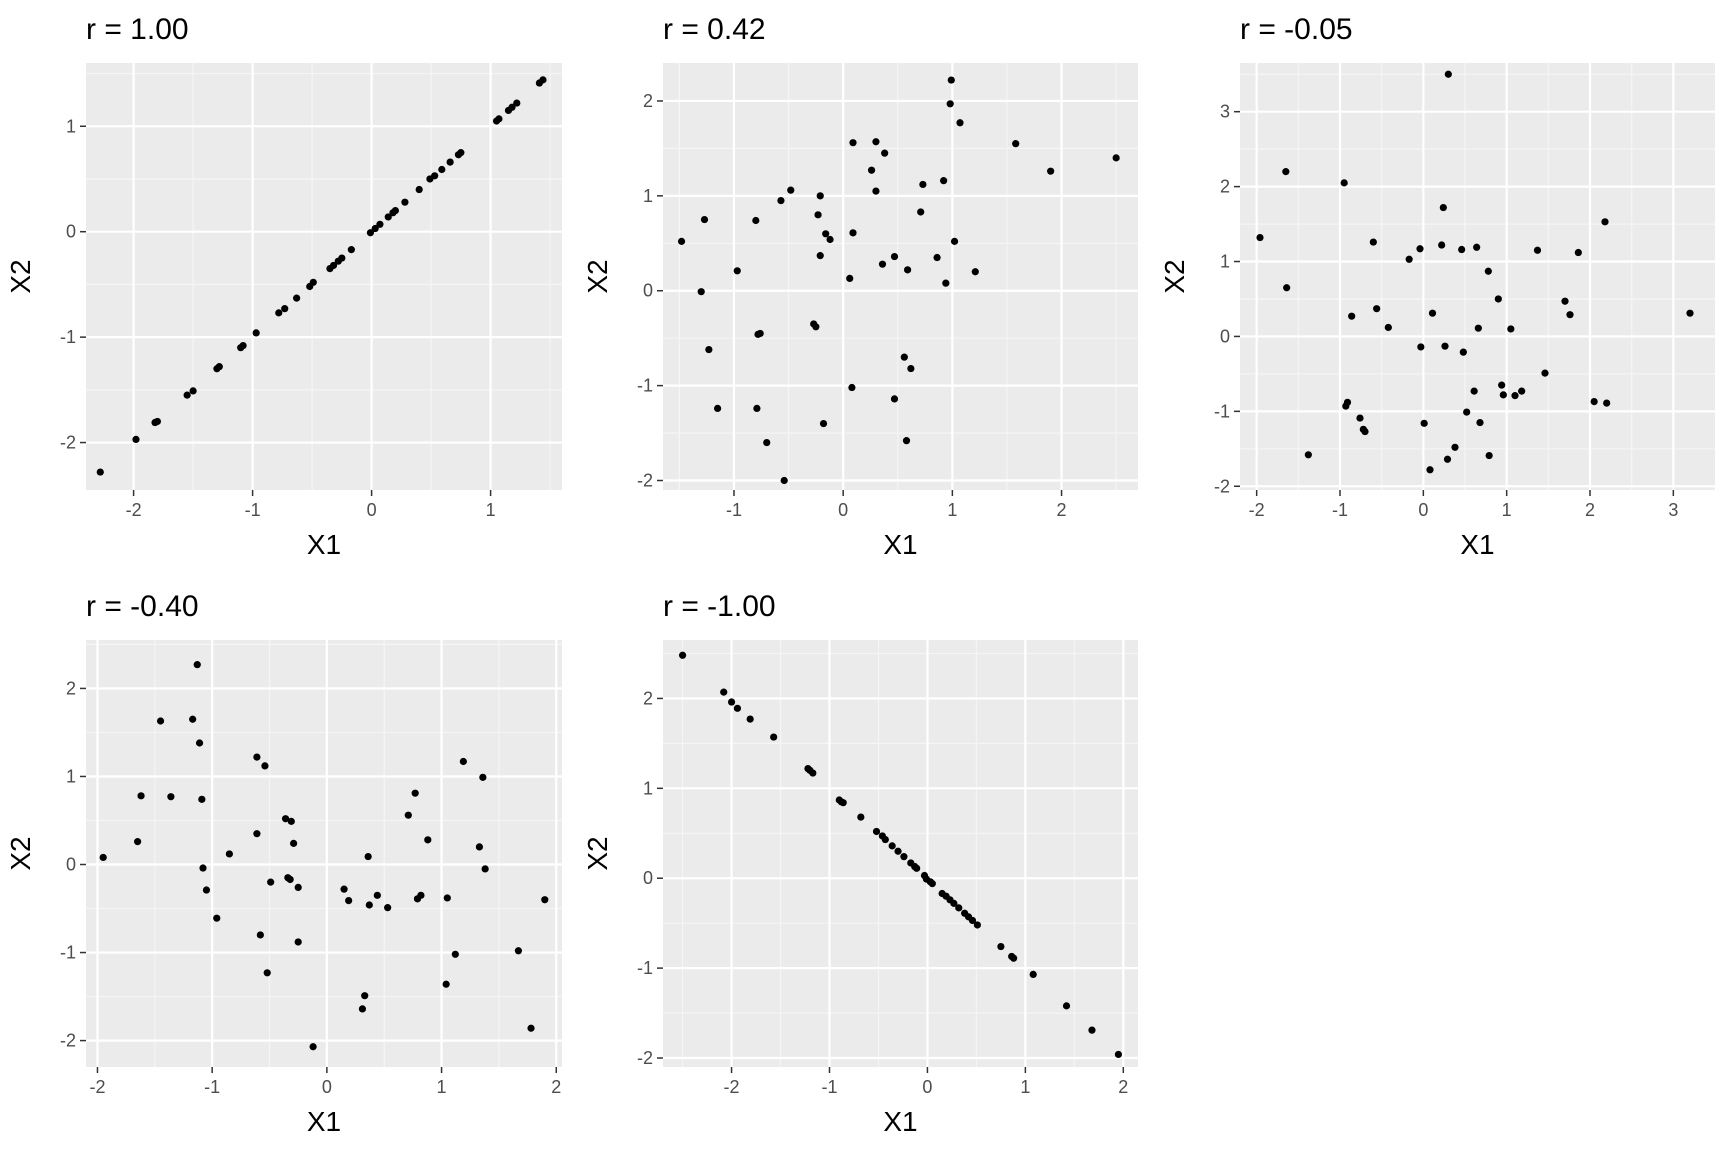  Describe the element at coordinates (927, 1087) in the screenshot. I see `x-tick-label: 0` at that location.